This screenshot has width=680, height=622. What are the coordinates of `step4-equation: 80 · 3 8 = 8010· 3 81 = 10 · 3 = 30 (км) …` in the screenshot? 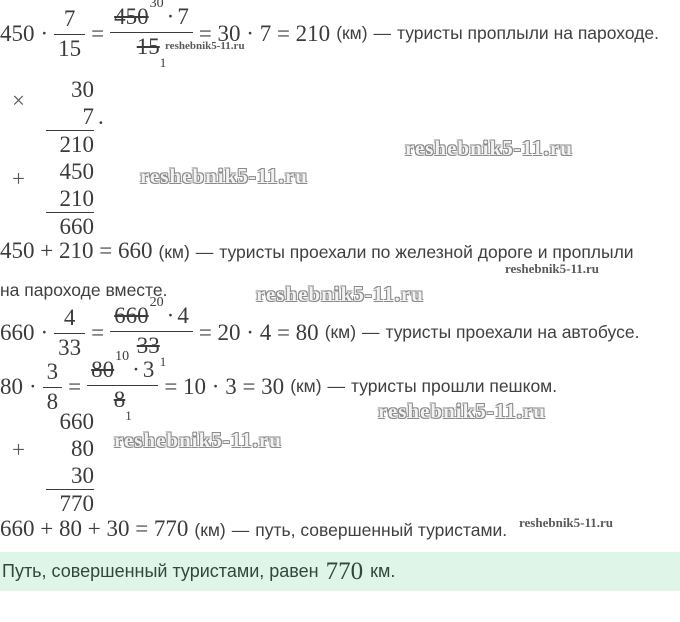 It's located at (279, 386).